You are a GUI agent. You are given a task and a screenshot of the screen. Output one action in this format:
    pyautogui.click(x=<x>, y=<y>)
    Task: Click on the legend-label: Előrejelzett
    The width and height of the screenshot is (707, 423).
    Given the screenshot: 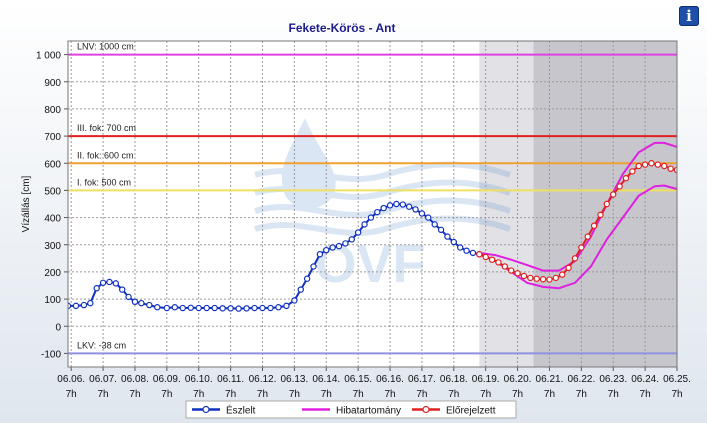 What is the action you would take?
    pyautogui.click(x=471, y=411)
    